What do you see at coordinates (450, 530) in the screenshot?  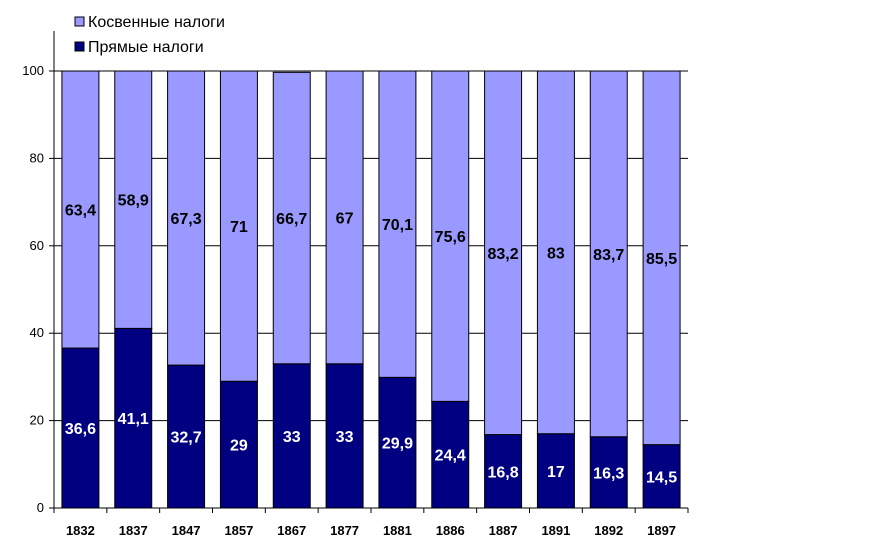 I see `x-tick-label: 1886` at bounding box center [450, 530].